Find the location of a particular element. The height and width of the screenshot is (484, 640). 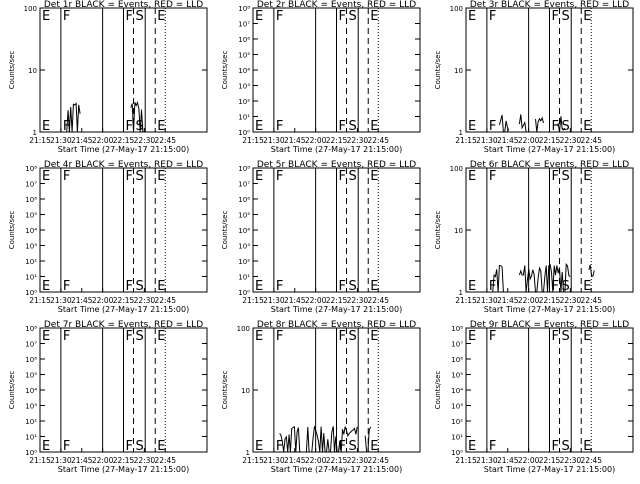

y-tick-label: 10⁷ is located at coordinates (244, 25).